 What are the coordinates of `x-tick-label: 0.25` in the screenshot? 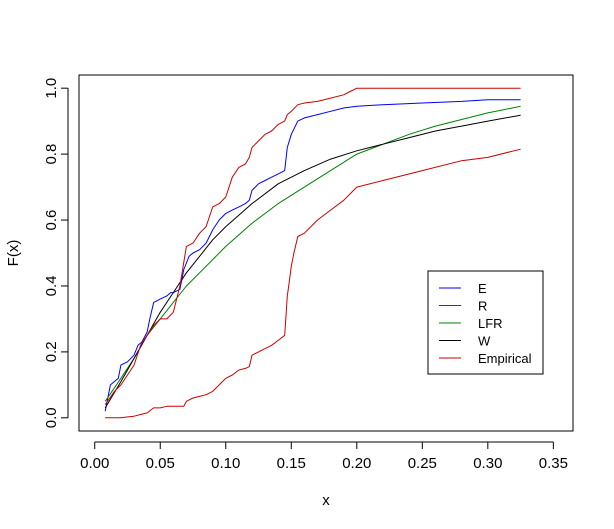 It's located at (422, 463).